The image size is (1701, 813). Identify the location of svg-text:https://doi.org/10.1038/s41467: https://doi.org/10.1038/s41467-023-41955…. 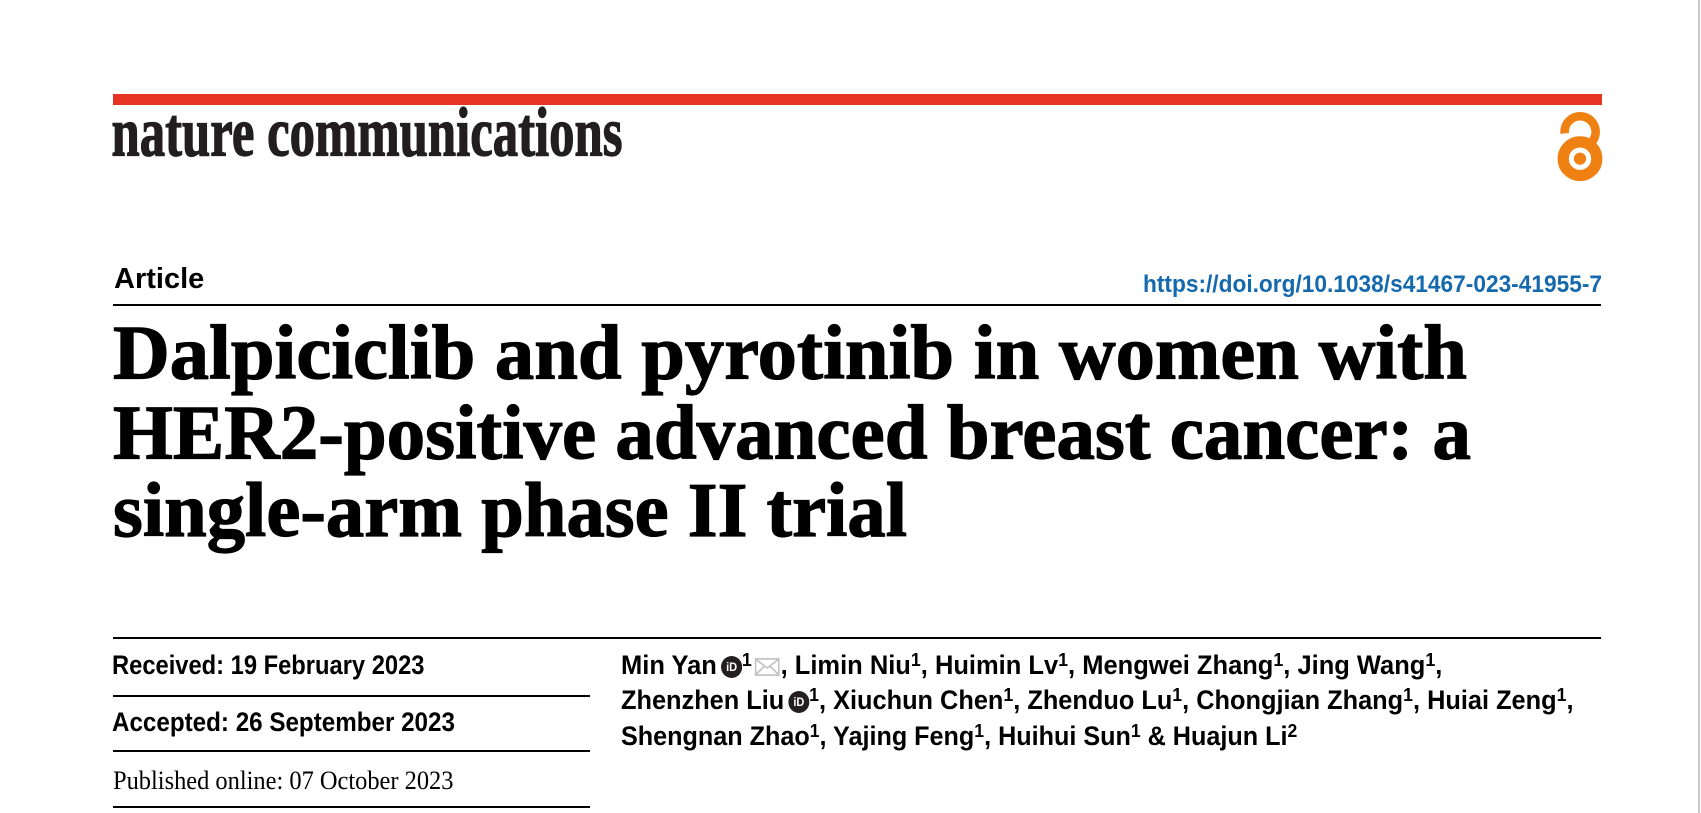
(1372, 284).